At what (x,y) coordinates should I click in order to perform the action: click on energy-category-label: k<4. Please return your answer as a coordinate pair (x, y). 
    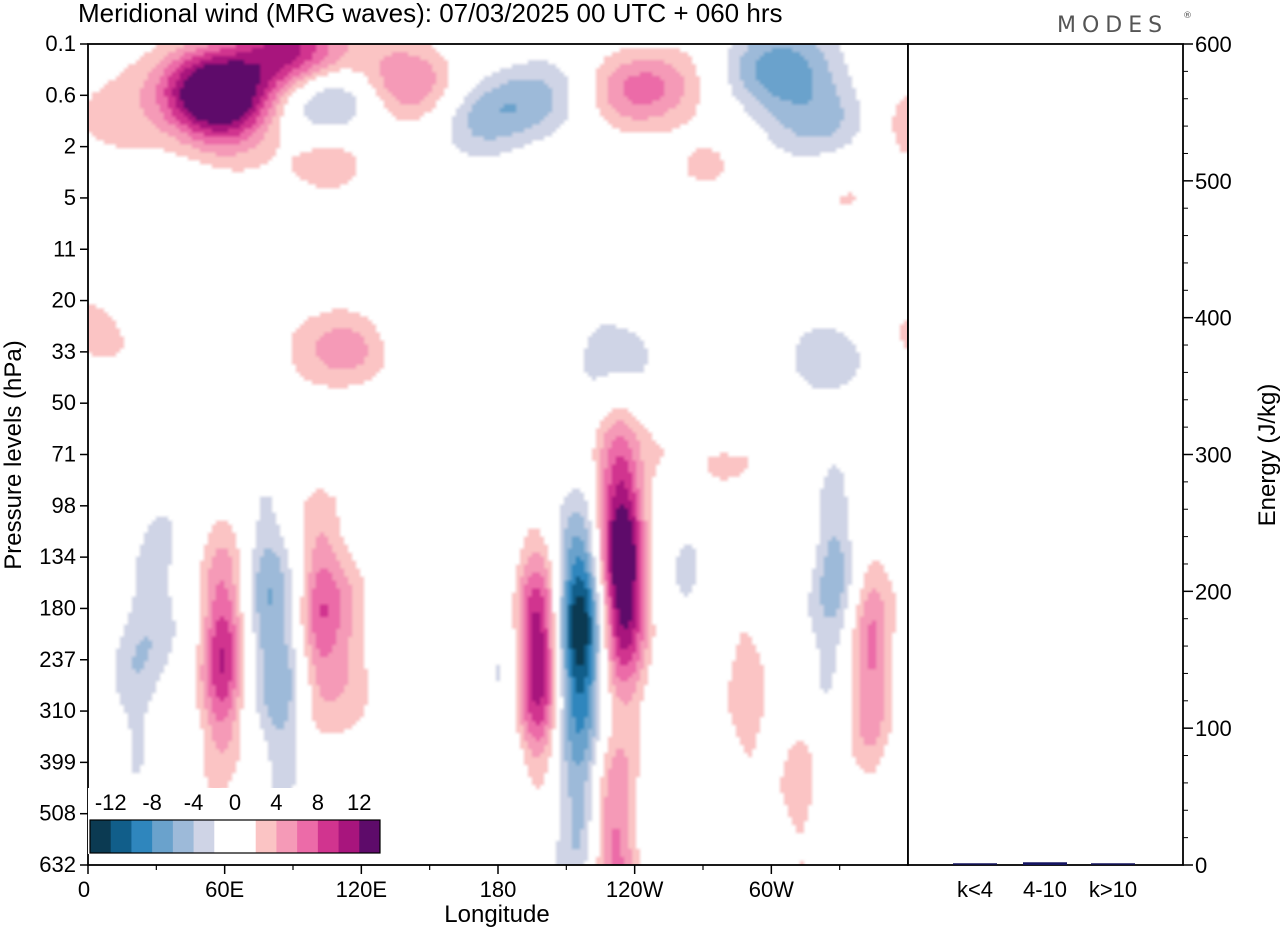
    Looking at the image, I should click on (975, 889).